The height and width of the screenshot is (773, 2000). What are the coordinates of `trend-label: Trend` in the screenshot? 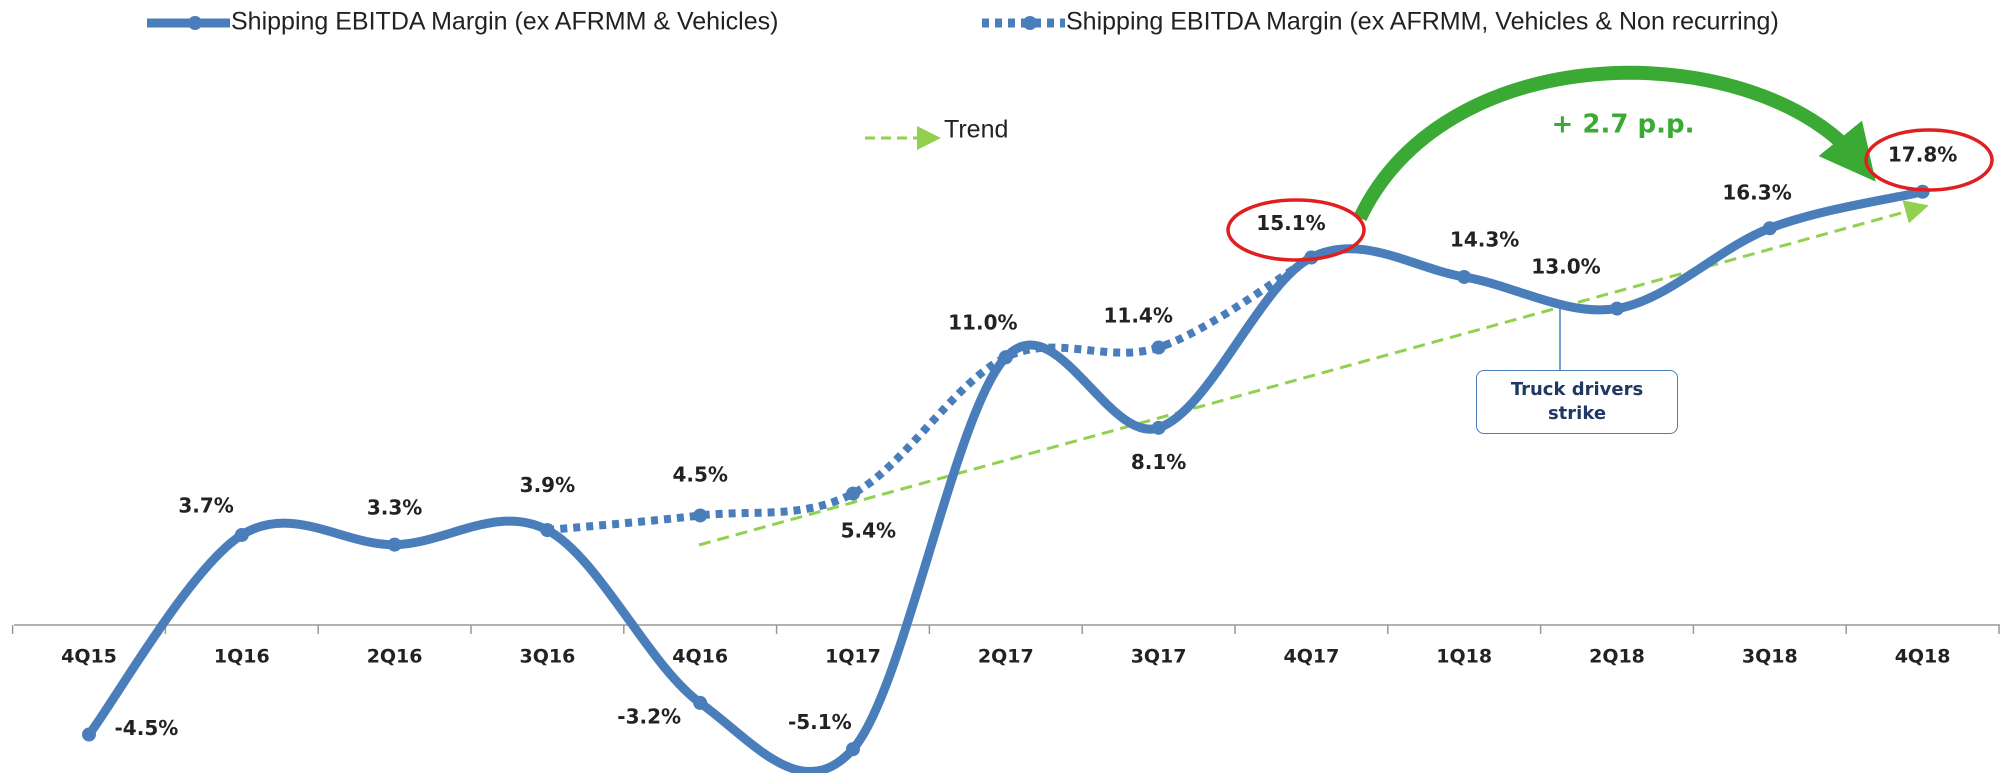 It's located at (976, 130).